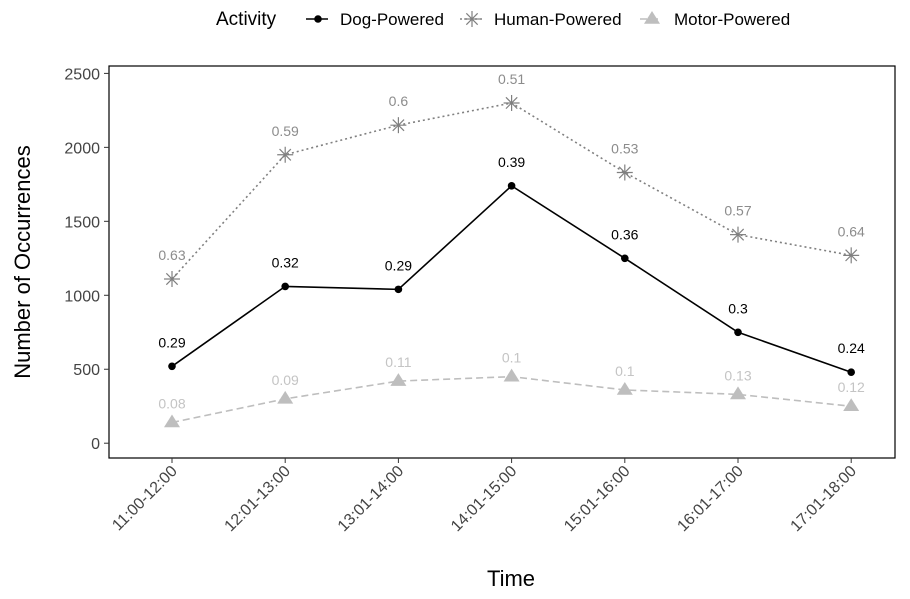  I want to click on data-label: 0.64, so click(851, 231).